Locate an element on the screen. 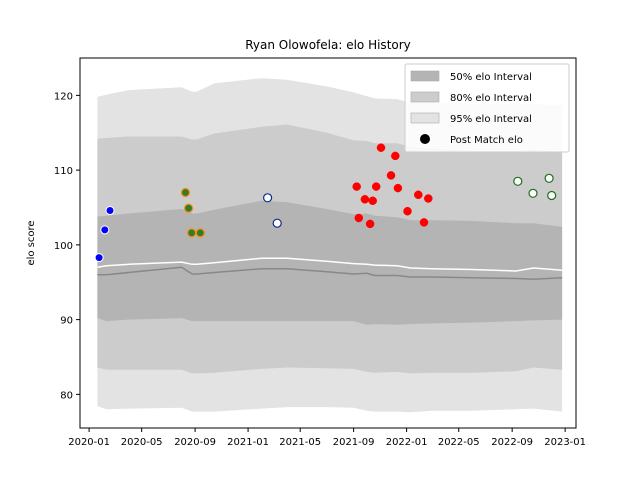 The height and width of the screenshot is (480, 640). x-tick-label: 2021-09 is located at coordinates (354, 442).